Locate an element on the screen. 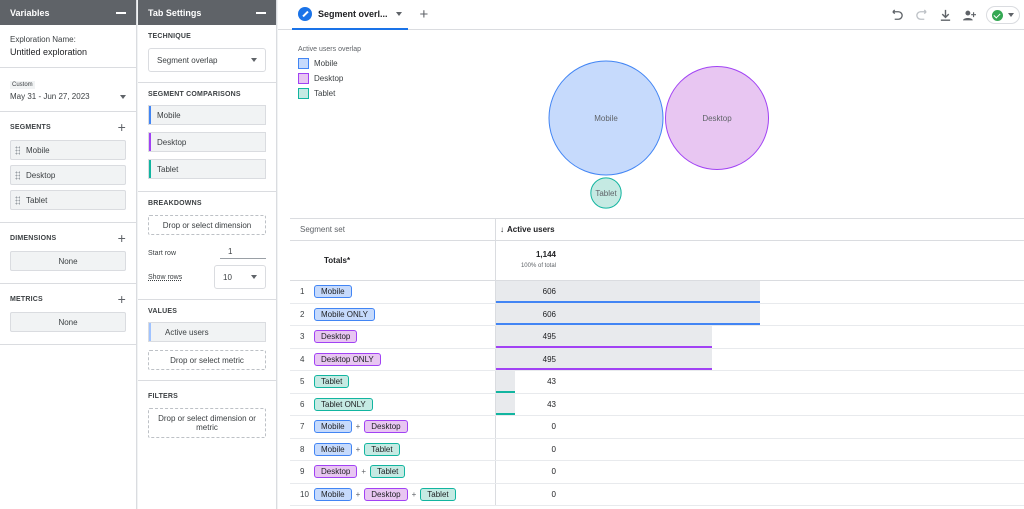  table-row: 7 Mobile + Desktop 0 is located at coordinates (657, 427).